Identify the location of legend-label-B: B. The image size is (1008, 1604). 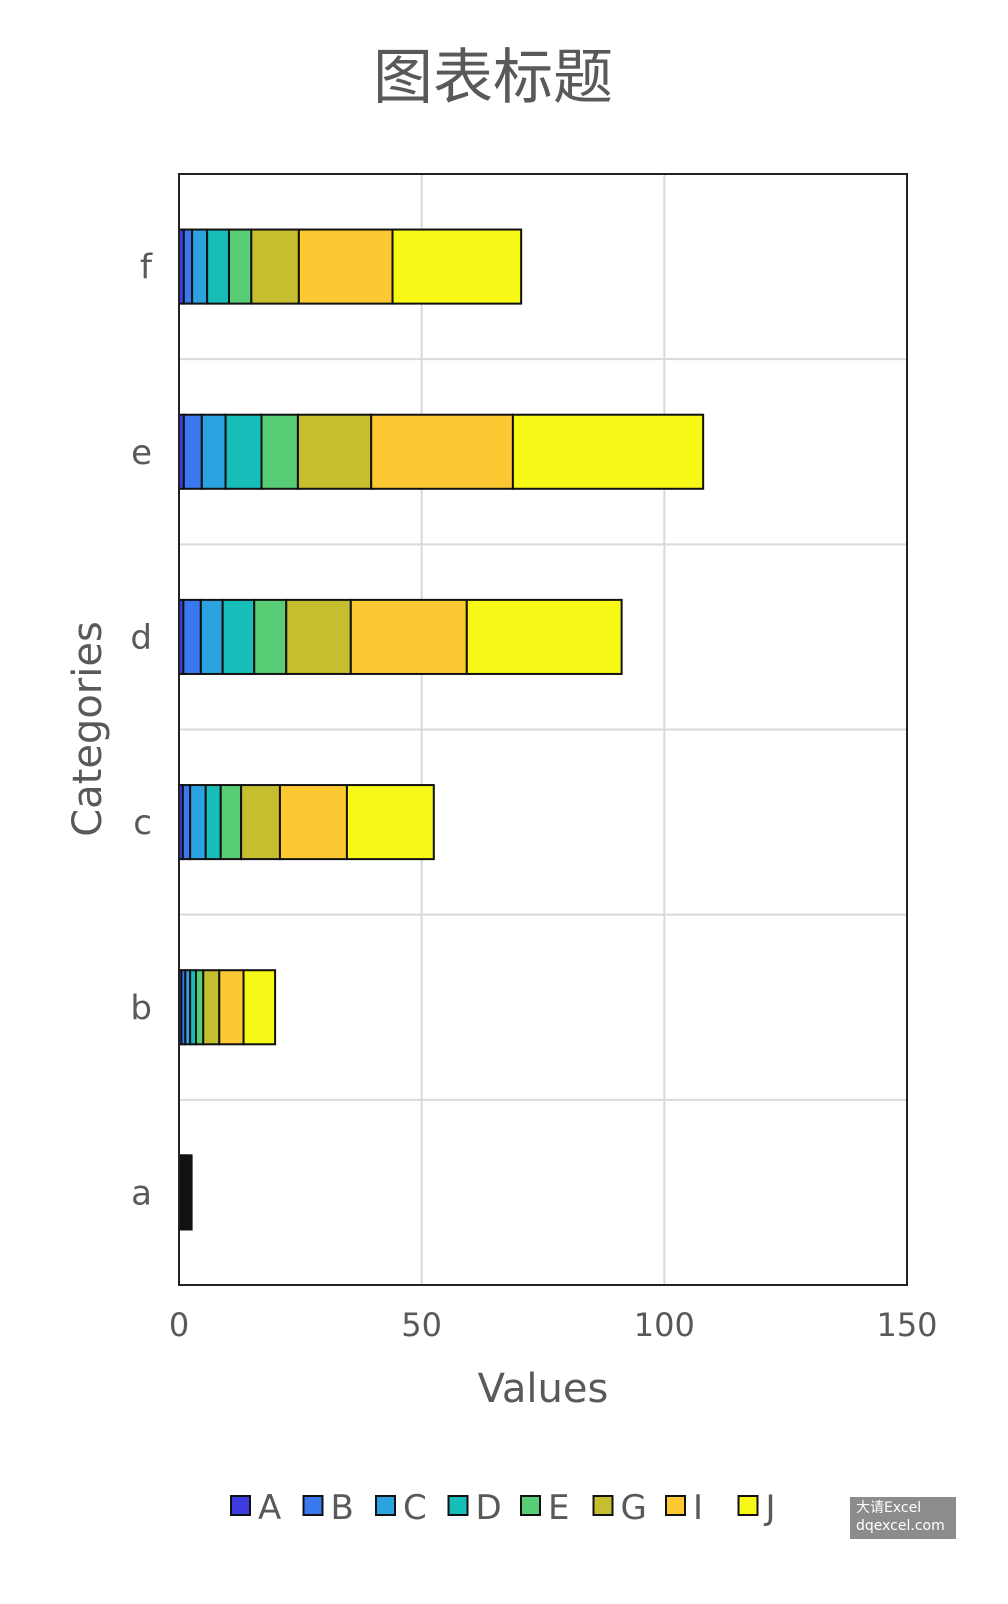
(342, 1508).